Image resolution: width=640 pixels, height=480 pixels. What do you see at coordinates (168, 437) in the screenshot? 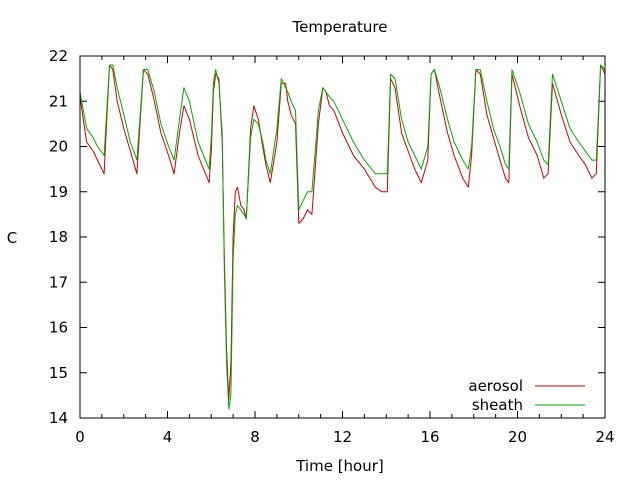
I see `x-tick-label: 4` at bounding box center [168, 437].